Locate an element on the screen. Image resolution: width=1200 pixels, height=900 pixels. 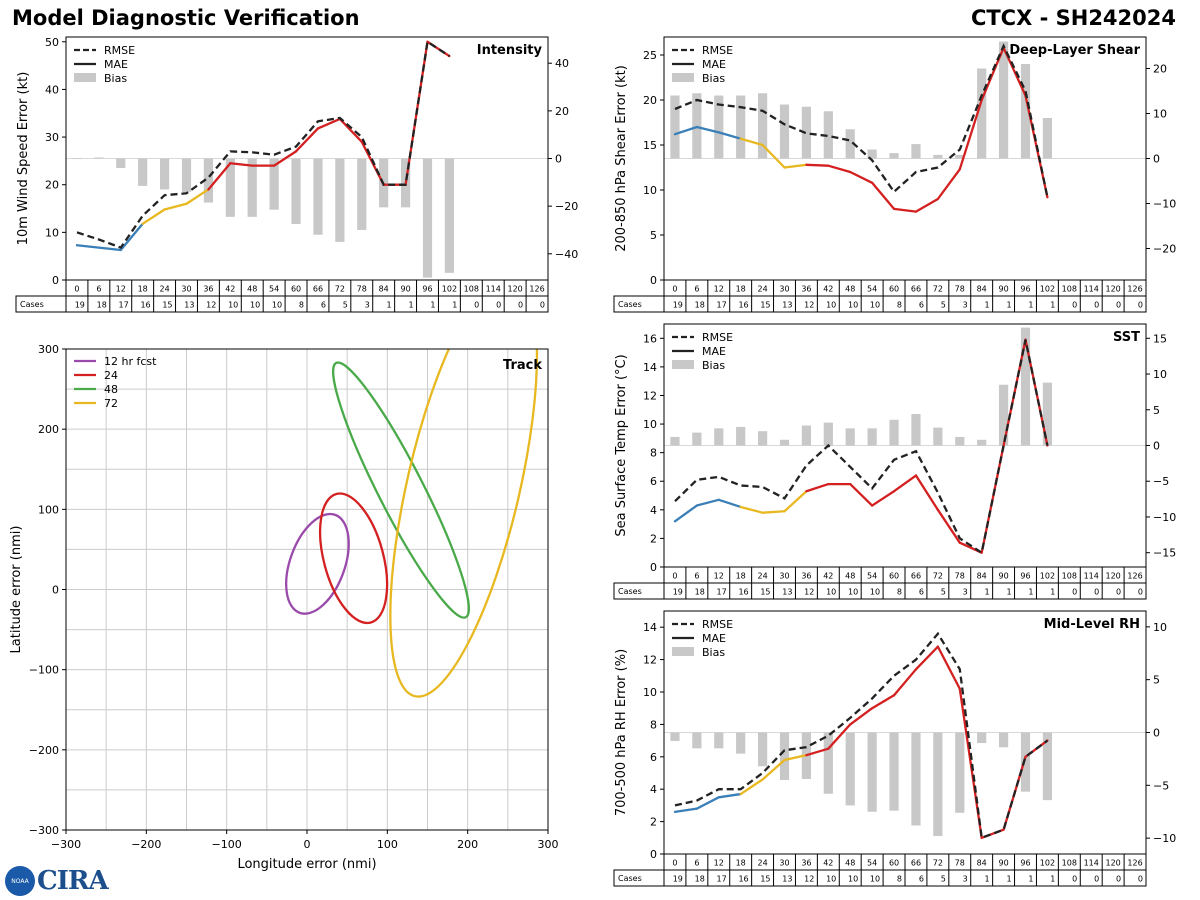
shear-hour-label: 54 is located at coordinates (872, 289).